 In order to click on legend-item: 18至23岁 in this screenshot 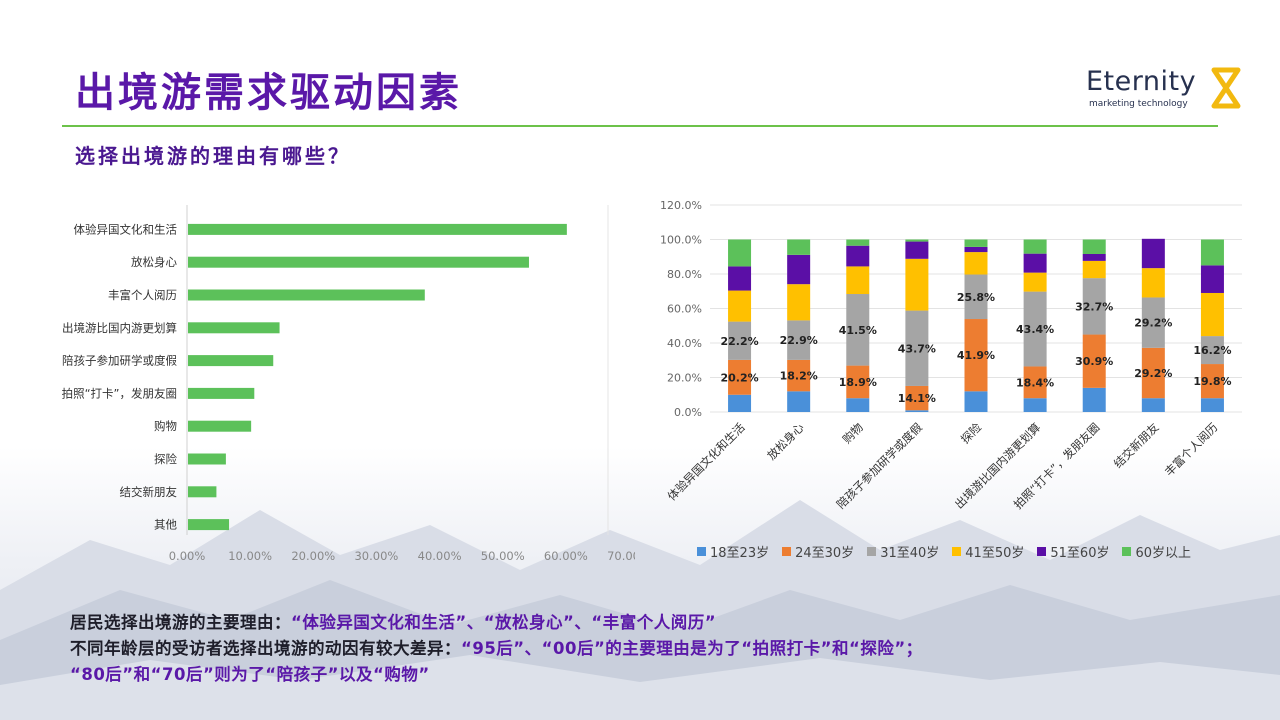, I will do `click(733, 551)`.